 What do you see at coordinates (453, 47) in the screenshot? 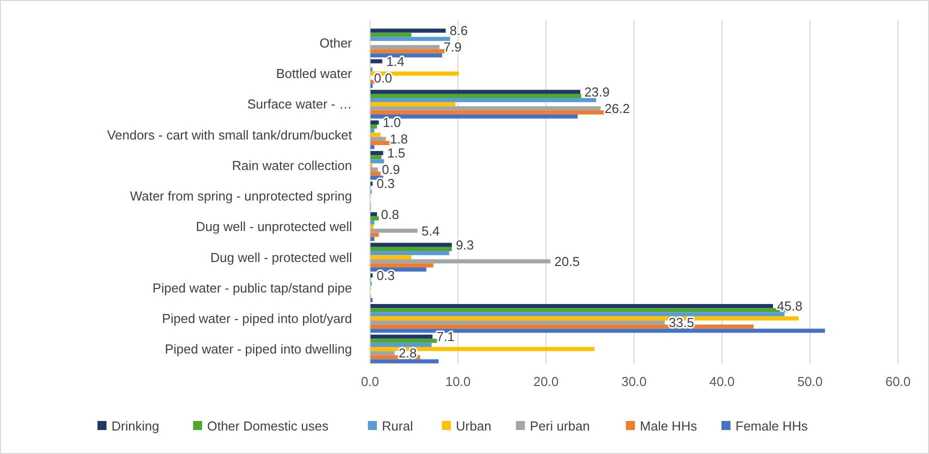
I see `data-label: 7.9` at bounding box center [453, 47].